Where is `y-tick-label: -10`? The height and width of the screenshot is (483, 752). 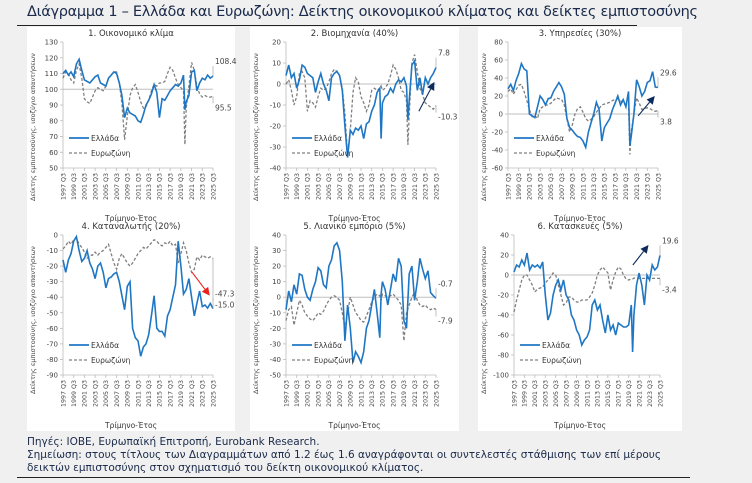 y-tick-label: -10 is located at coordinates (275, 106).